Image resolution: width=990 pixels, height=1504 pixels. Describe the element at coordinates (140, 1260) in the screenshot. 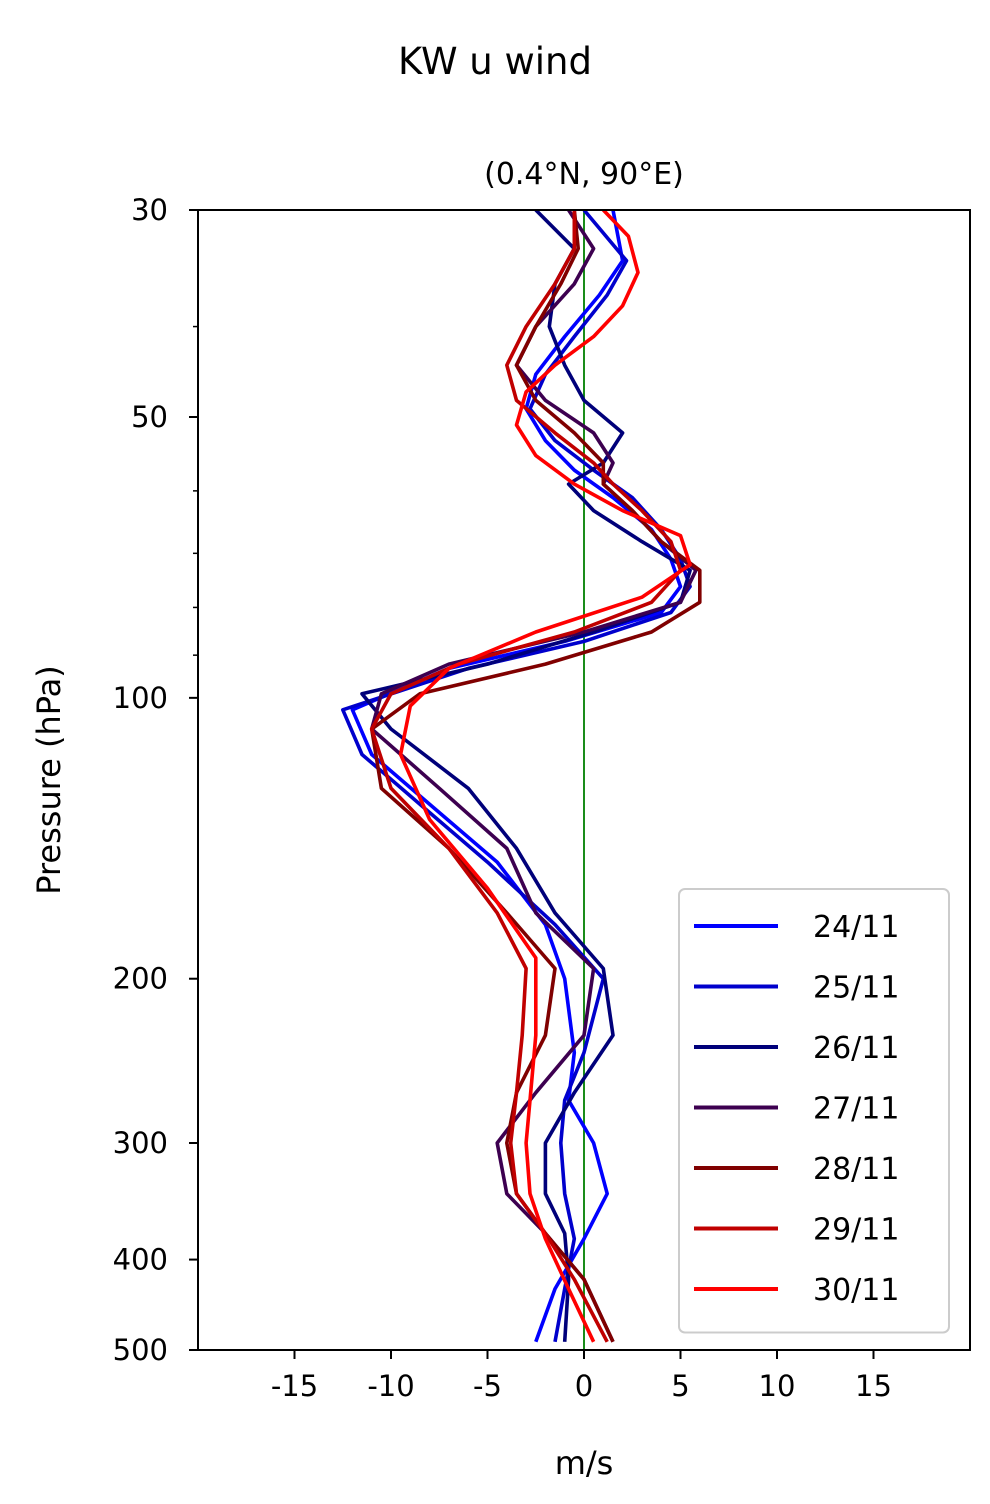

I see `y-tick-label: 400` at that location.